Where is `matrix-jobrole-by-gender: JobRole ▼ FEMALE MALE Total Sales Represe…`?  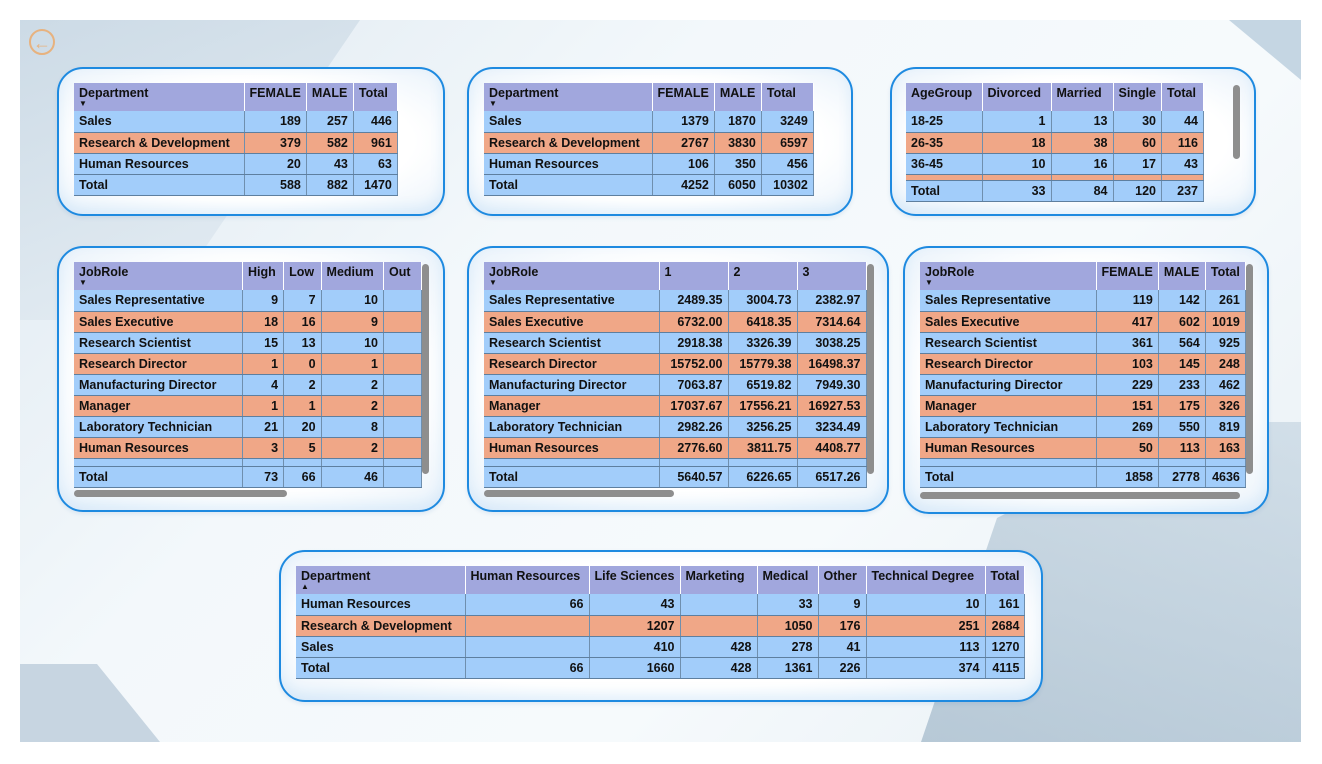
matrix-jobrole-by-gender: JobRole ▼ FEMALE MALE Total Sales Represe… is located at coordinates (1083, 378).